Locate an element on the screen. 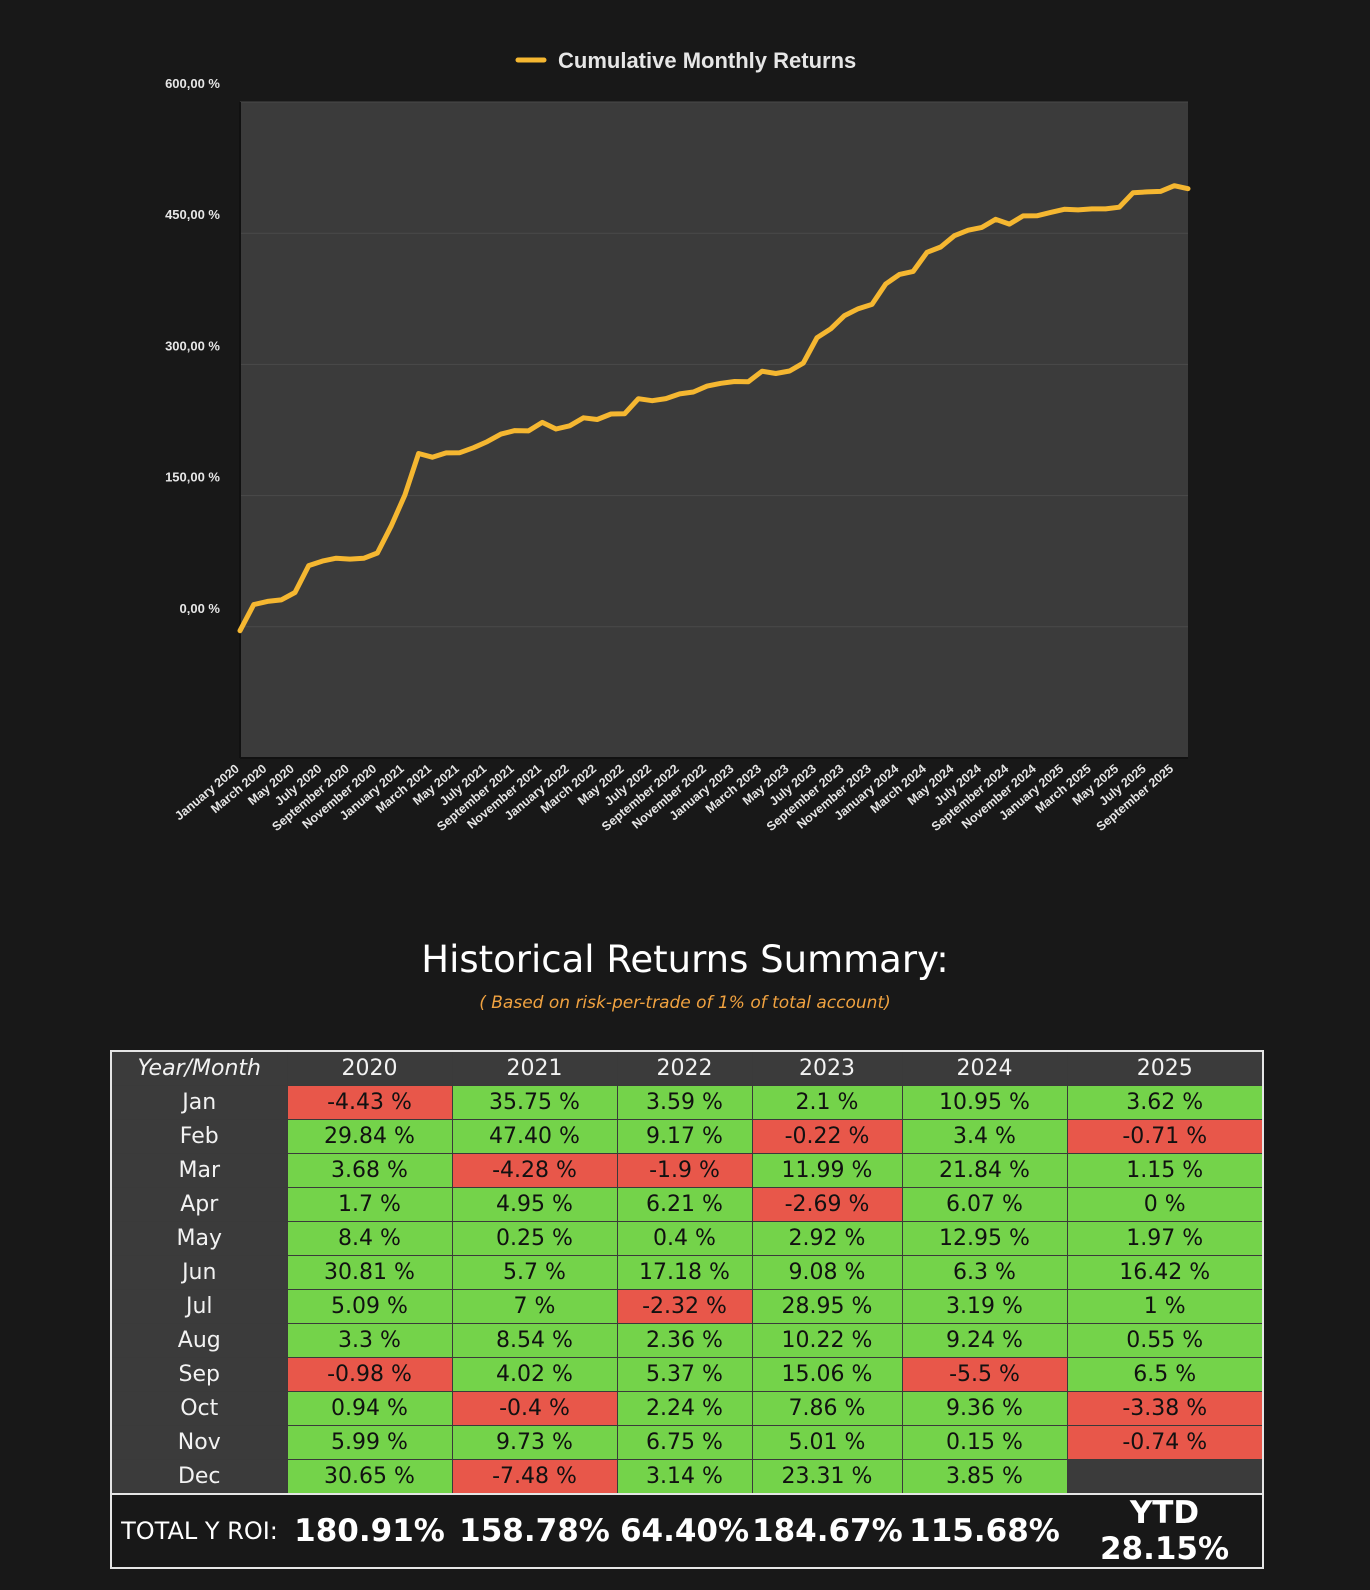 The width and height of the screenshot is (1370, 1590). year-header: 2020 is located at coordinates (369, 1068).